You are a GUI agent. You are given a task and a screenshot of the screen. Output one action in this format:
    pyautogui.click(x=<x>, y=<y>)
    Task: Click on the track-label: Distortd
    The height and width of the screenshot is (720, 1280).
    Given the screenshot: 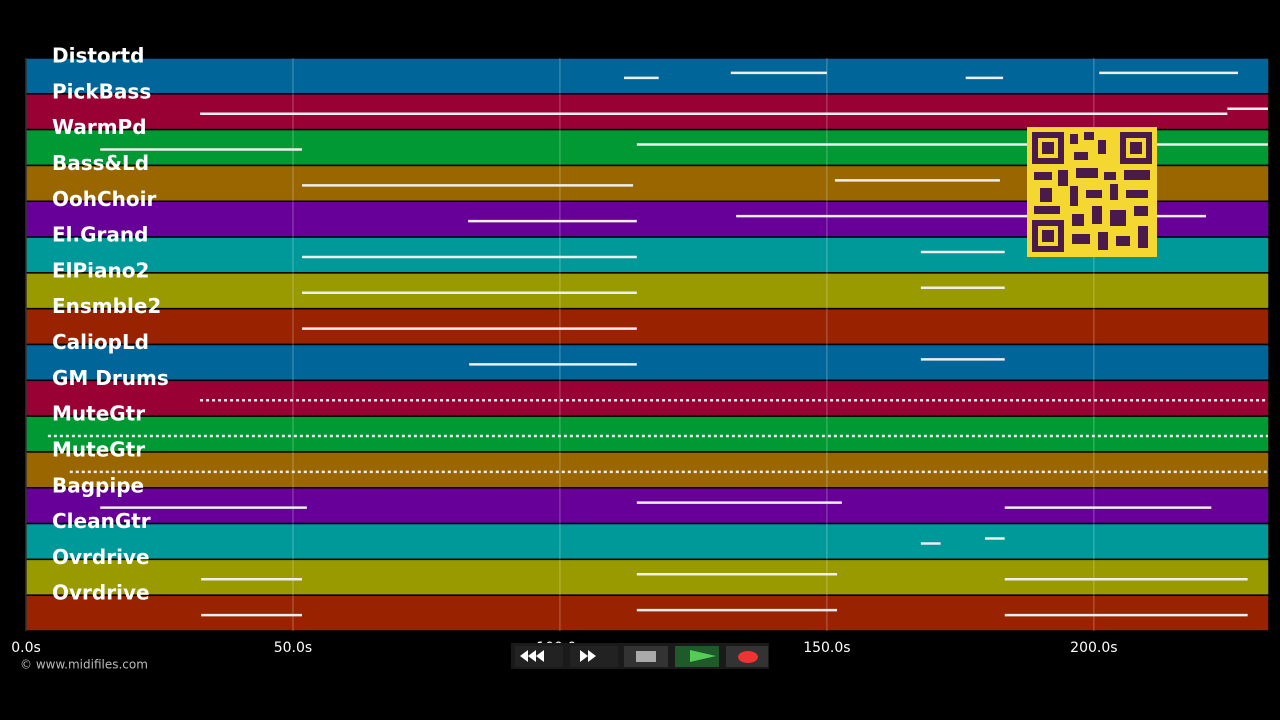 What is the action you would take?
    pyautogui.click(x=98, y=56)
    